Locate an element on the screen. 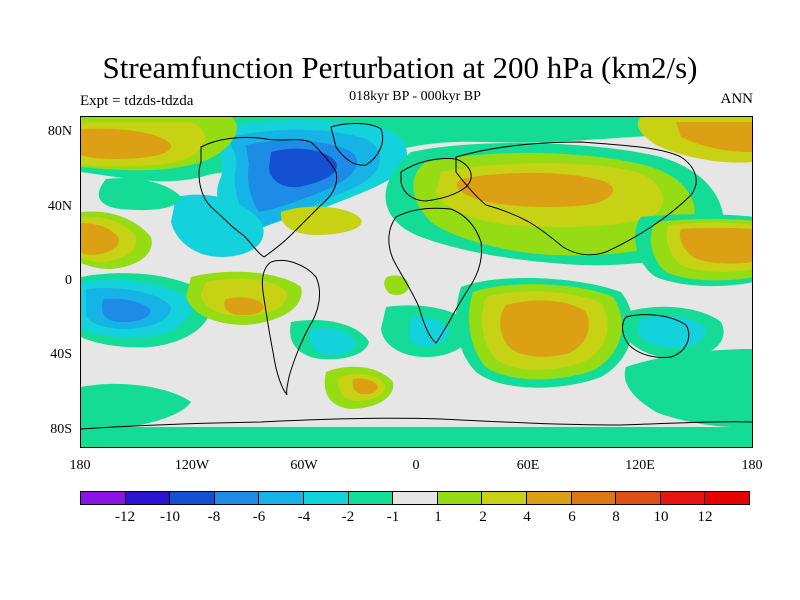 Image resolution: width=800 pixels, height=600 pixels. colorbar-tick-label: -1 is located at coordinates (393, 517).